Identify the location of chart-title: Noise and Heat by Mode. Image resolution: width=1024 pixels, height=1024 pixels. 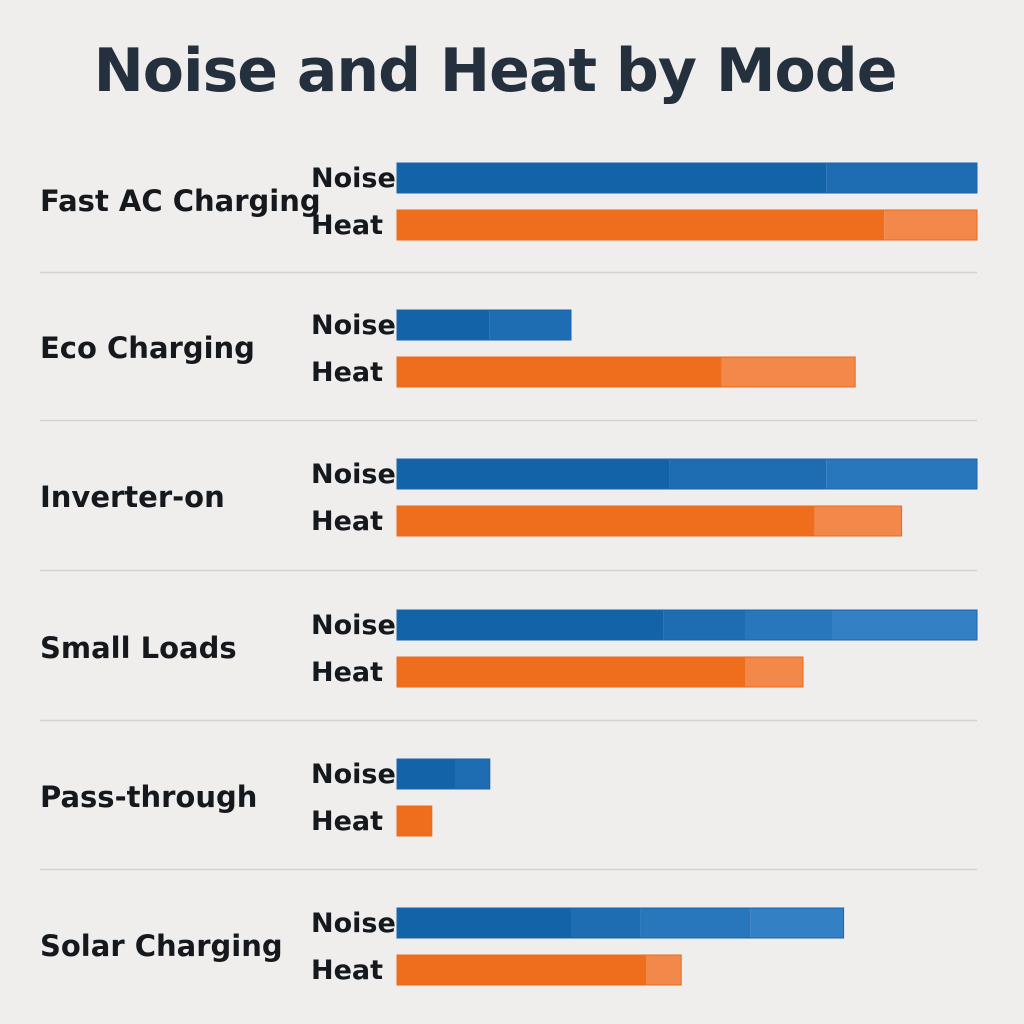
(495, 71).